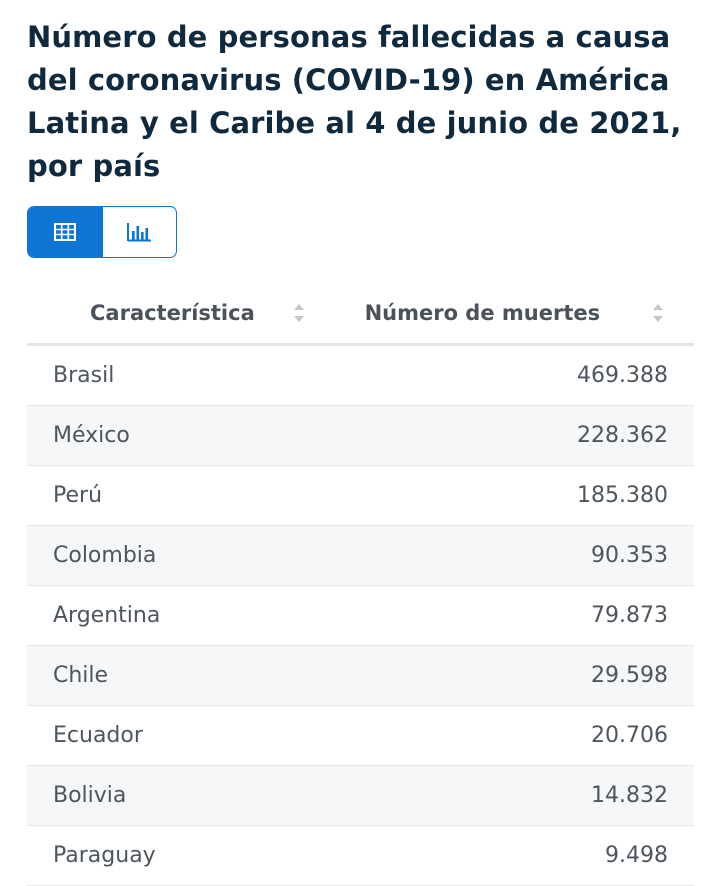 This screenshot has height=886, width=718. What do you see at coordinates (511, 375) in the screenshot?
I see `deaths-cell: 469.388` at bounding box center [511, 375].